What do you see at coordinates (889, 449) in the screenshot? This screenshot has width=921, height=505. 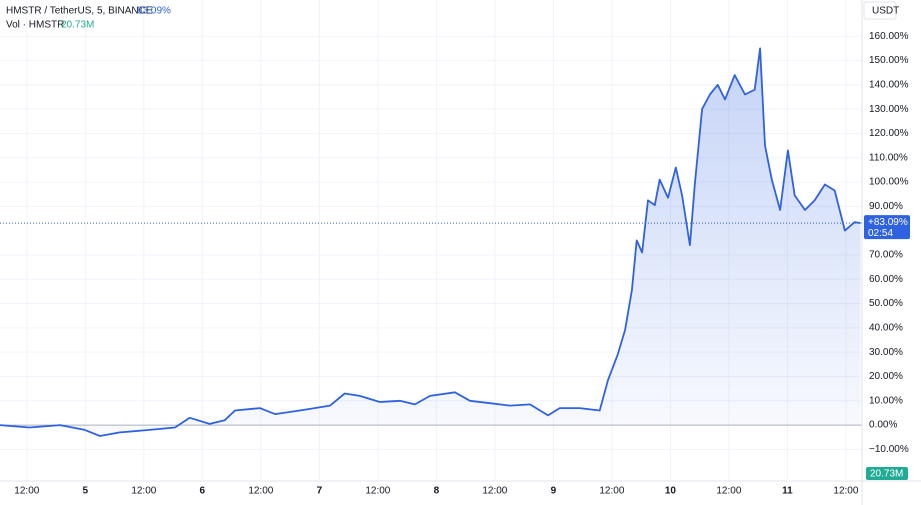 I see `y-tick-label: −10.00%` at bounding box center [889, 449].